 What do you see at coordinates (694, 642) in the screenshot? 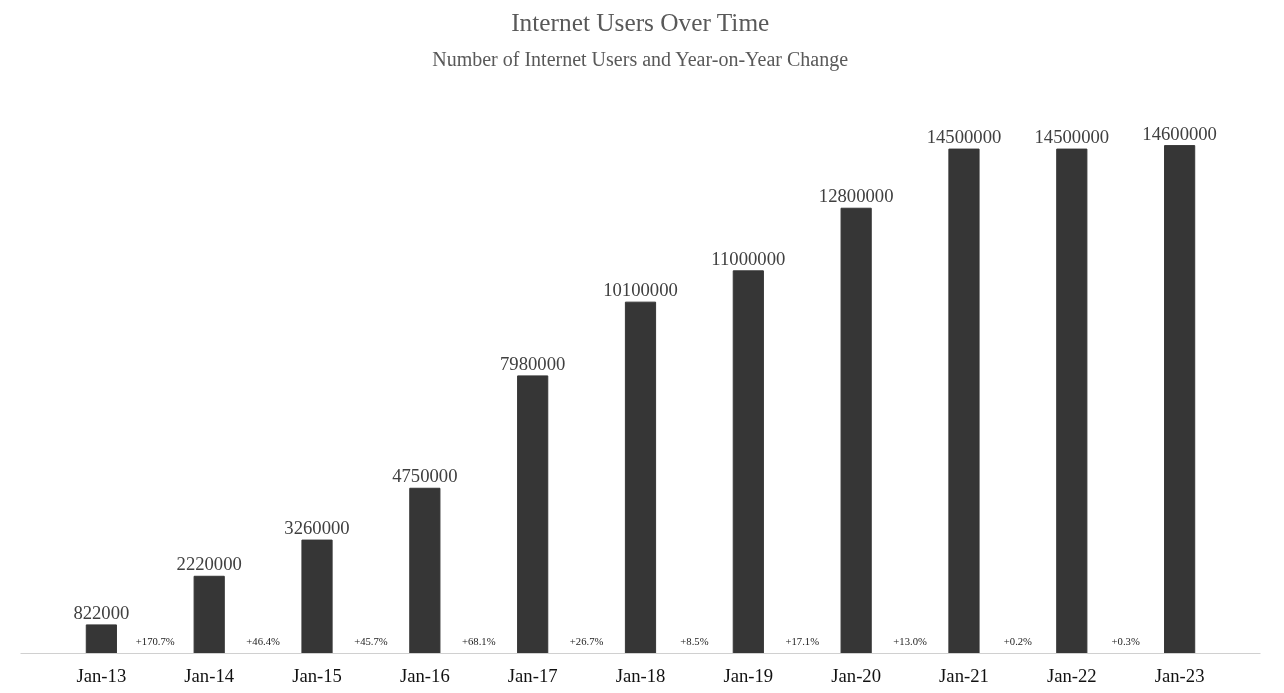
I see `annotation: +8.5%` at bounding box center [694, 642].